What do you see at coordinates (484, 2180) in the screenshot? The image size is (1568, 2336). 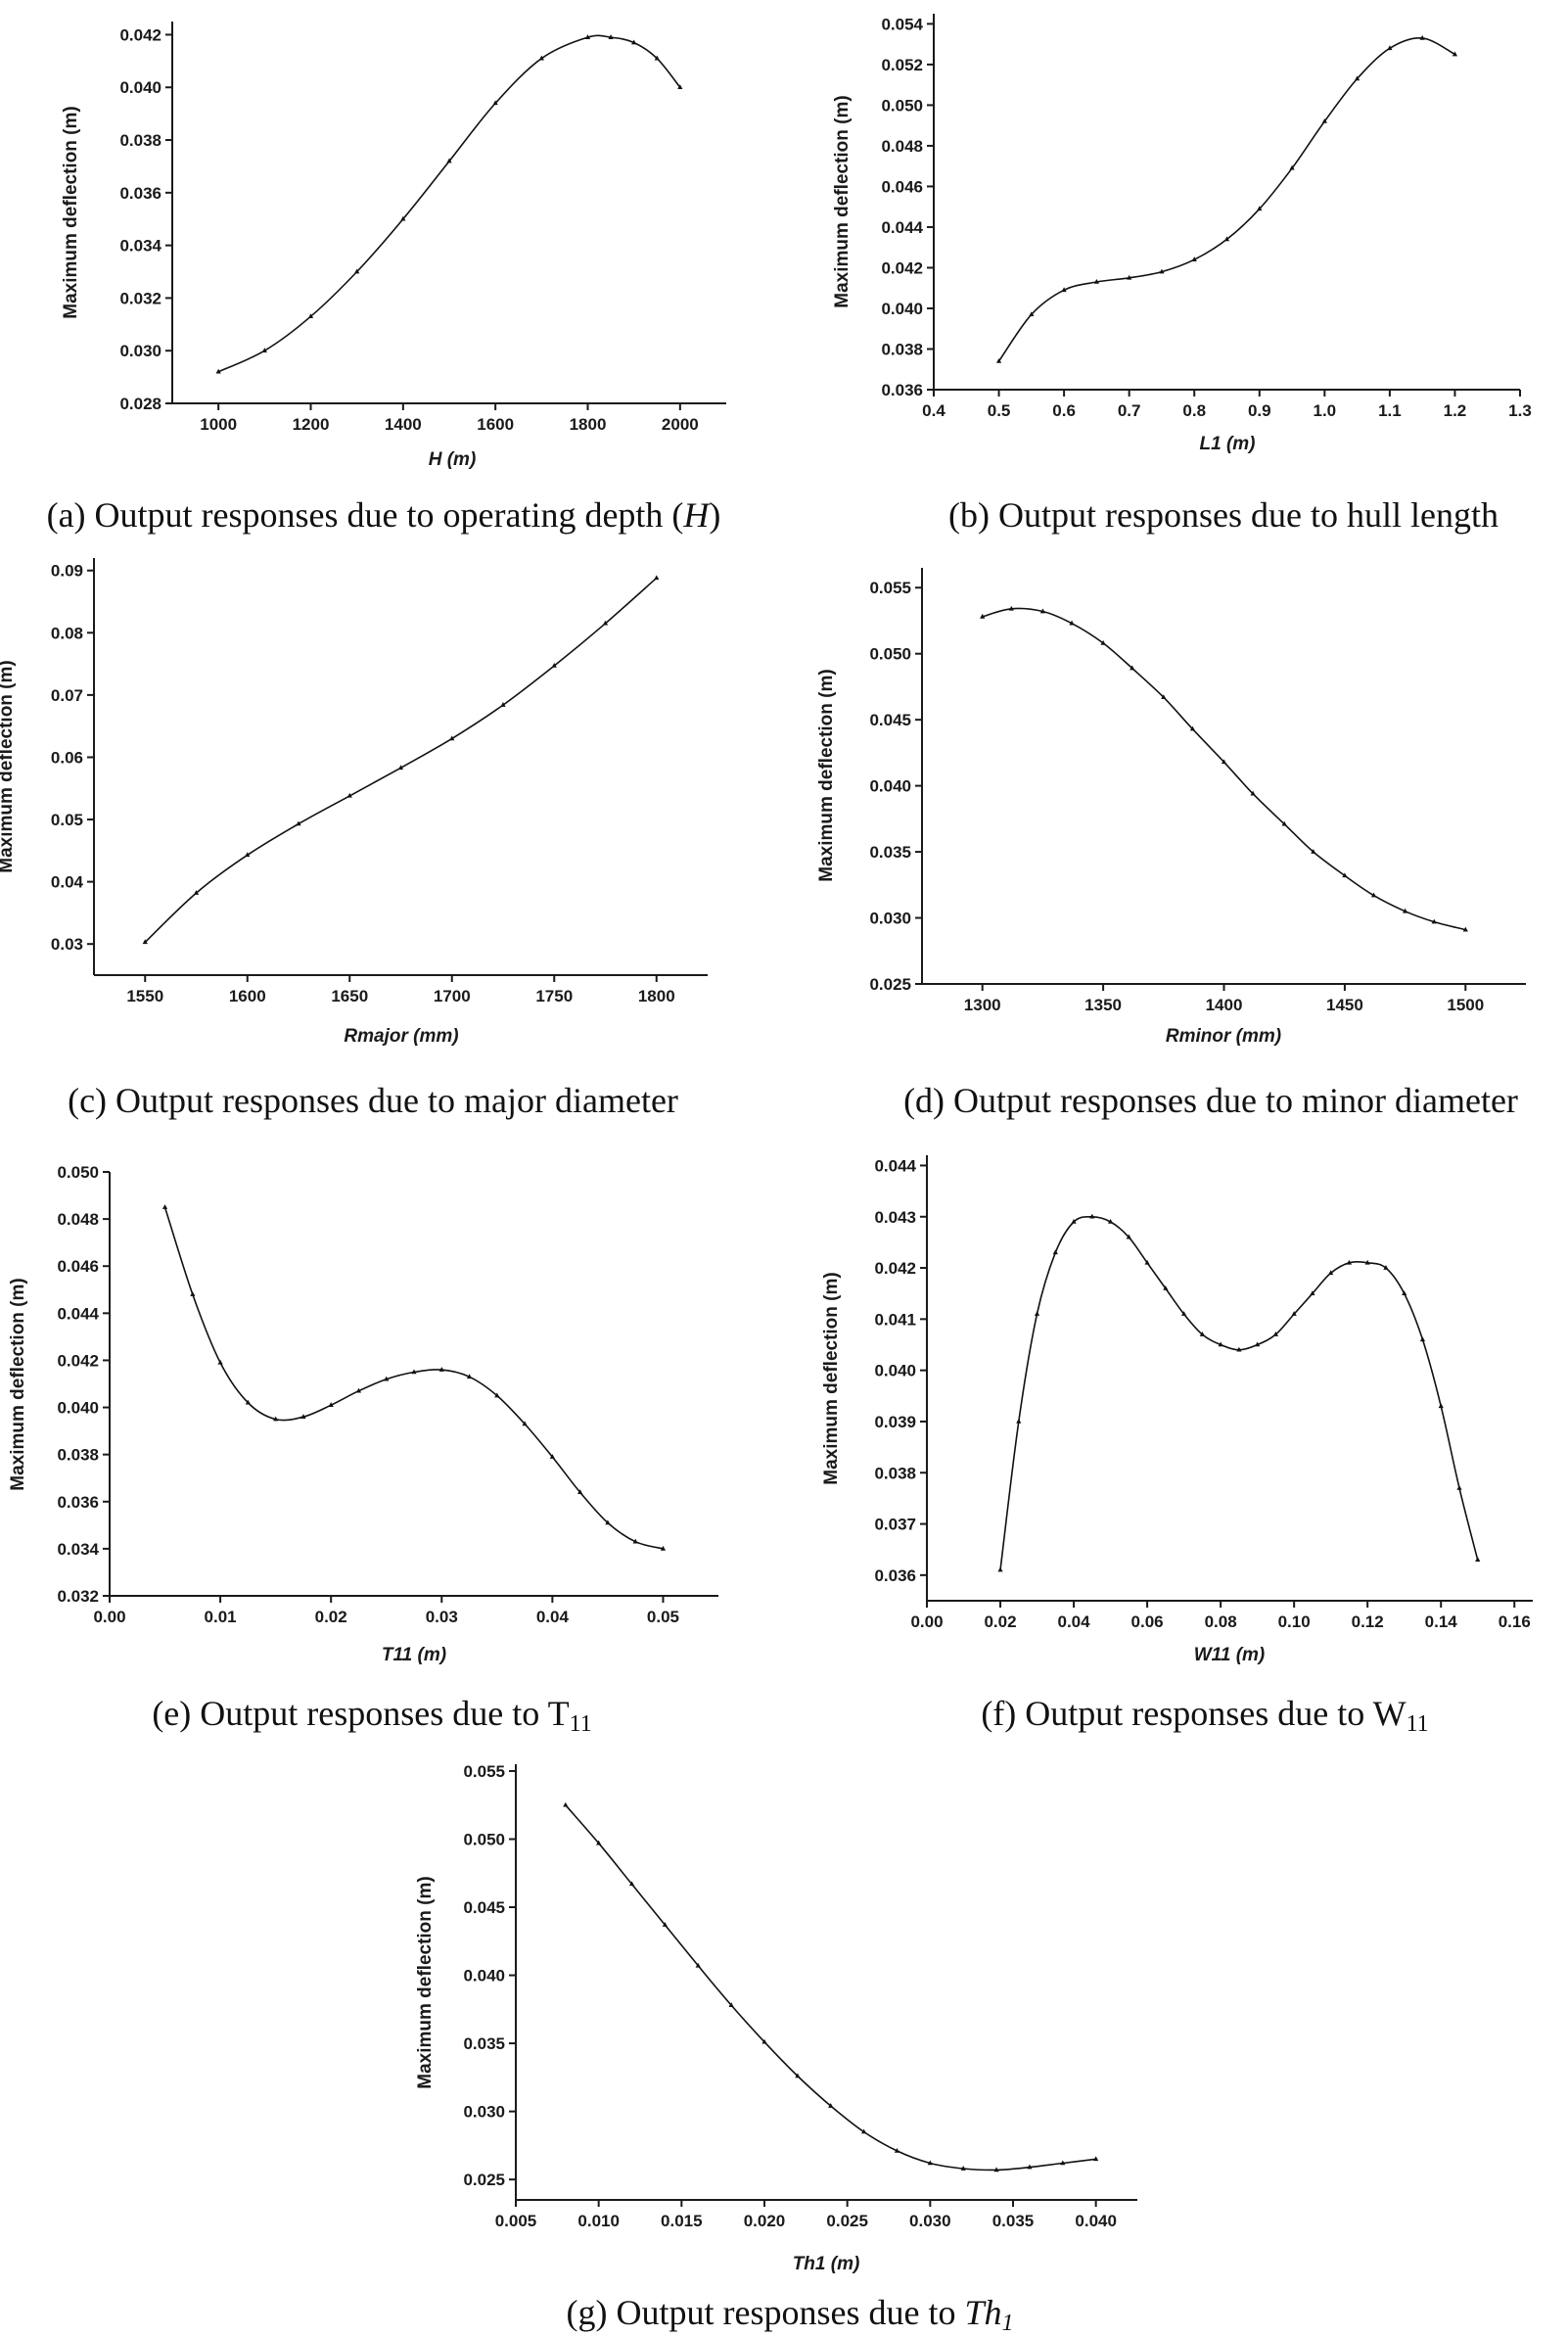 I see `y-tick-label: 0.025` at bounding box center [484, 2180].